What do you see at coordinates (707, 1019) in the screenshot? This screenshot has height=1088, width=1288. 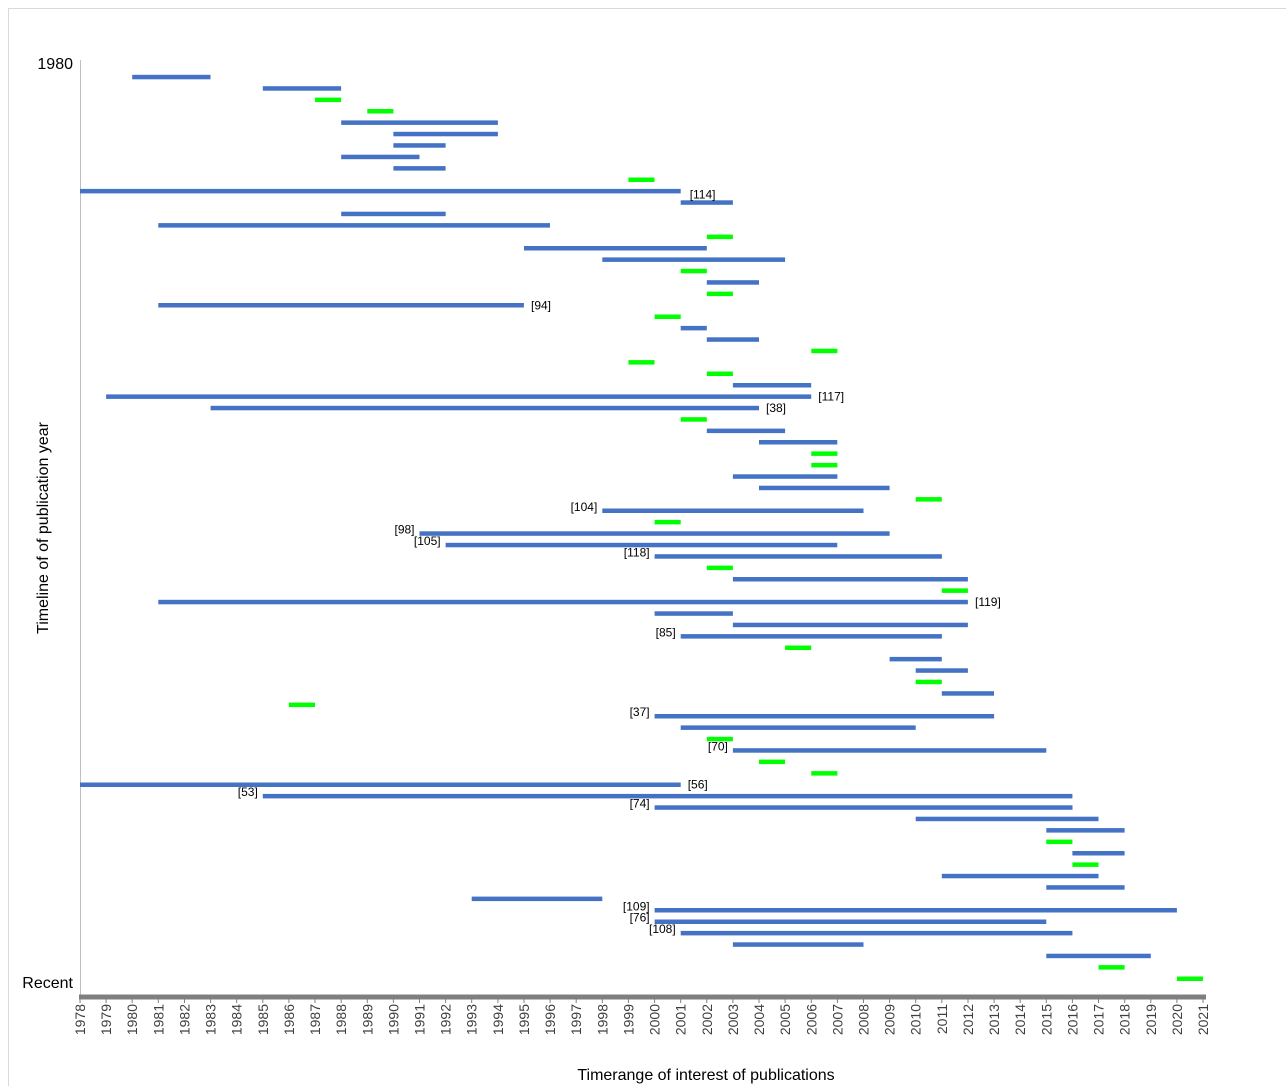 I see `x-tick-label: 2002` at bounding box center [707, 1019].